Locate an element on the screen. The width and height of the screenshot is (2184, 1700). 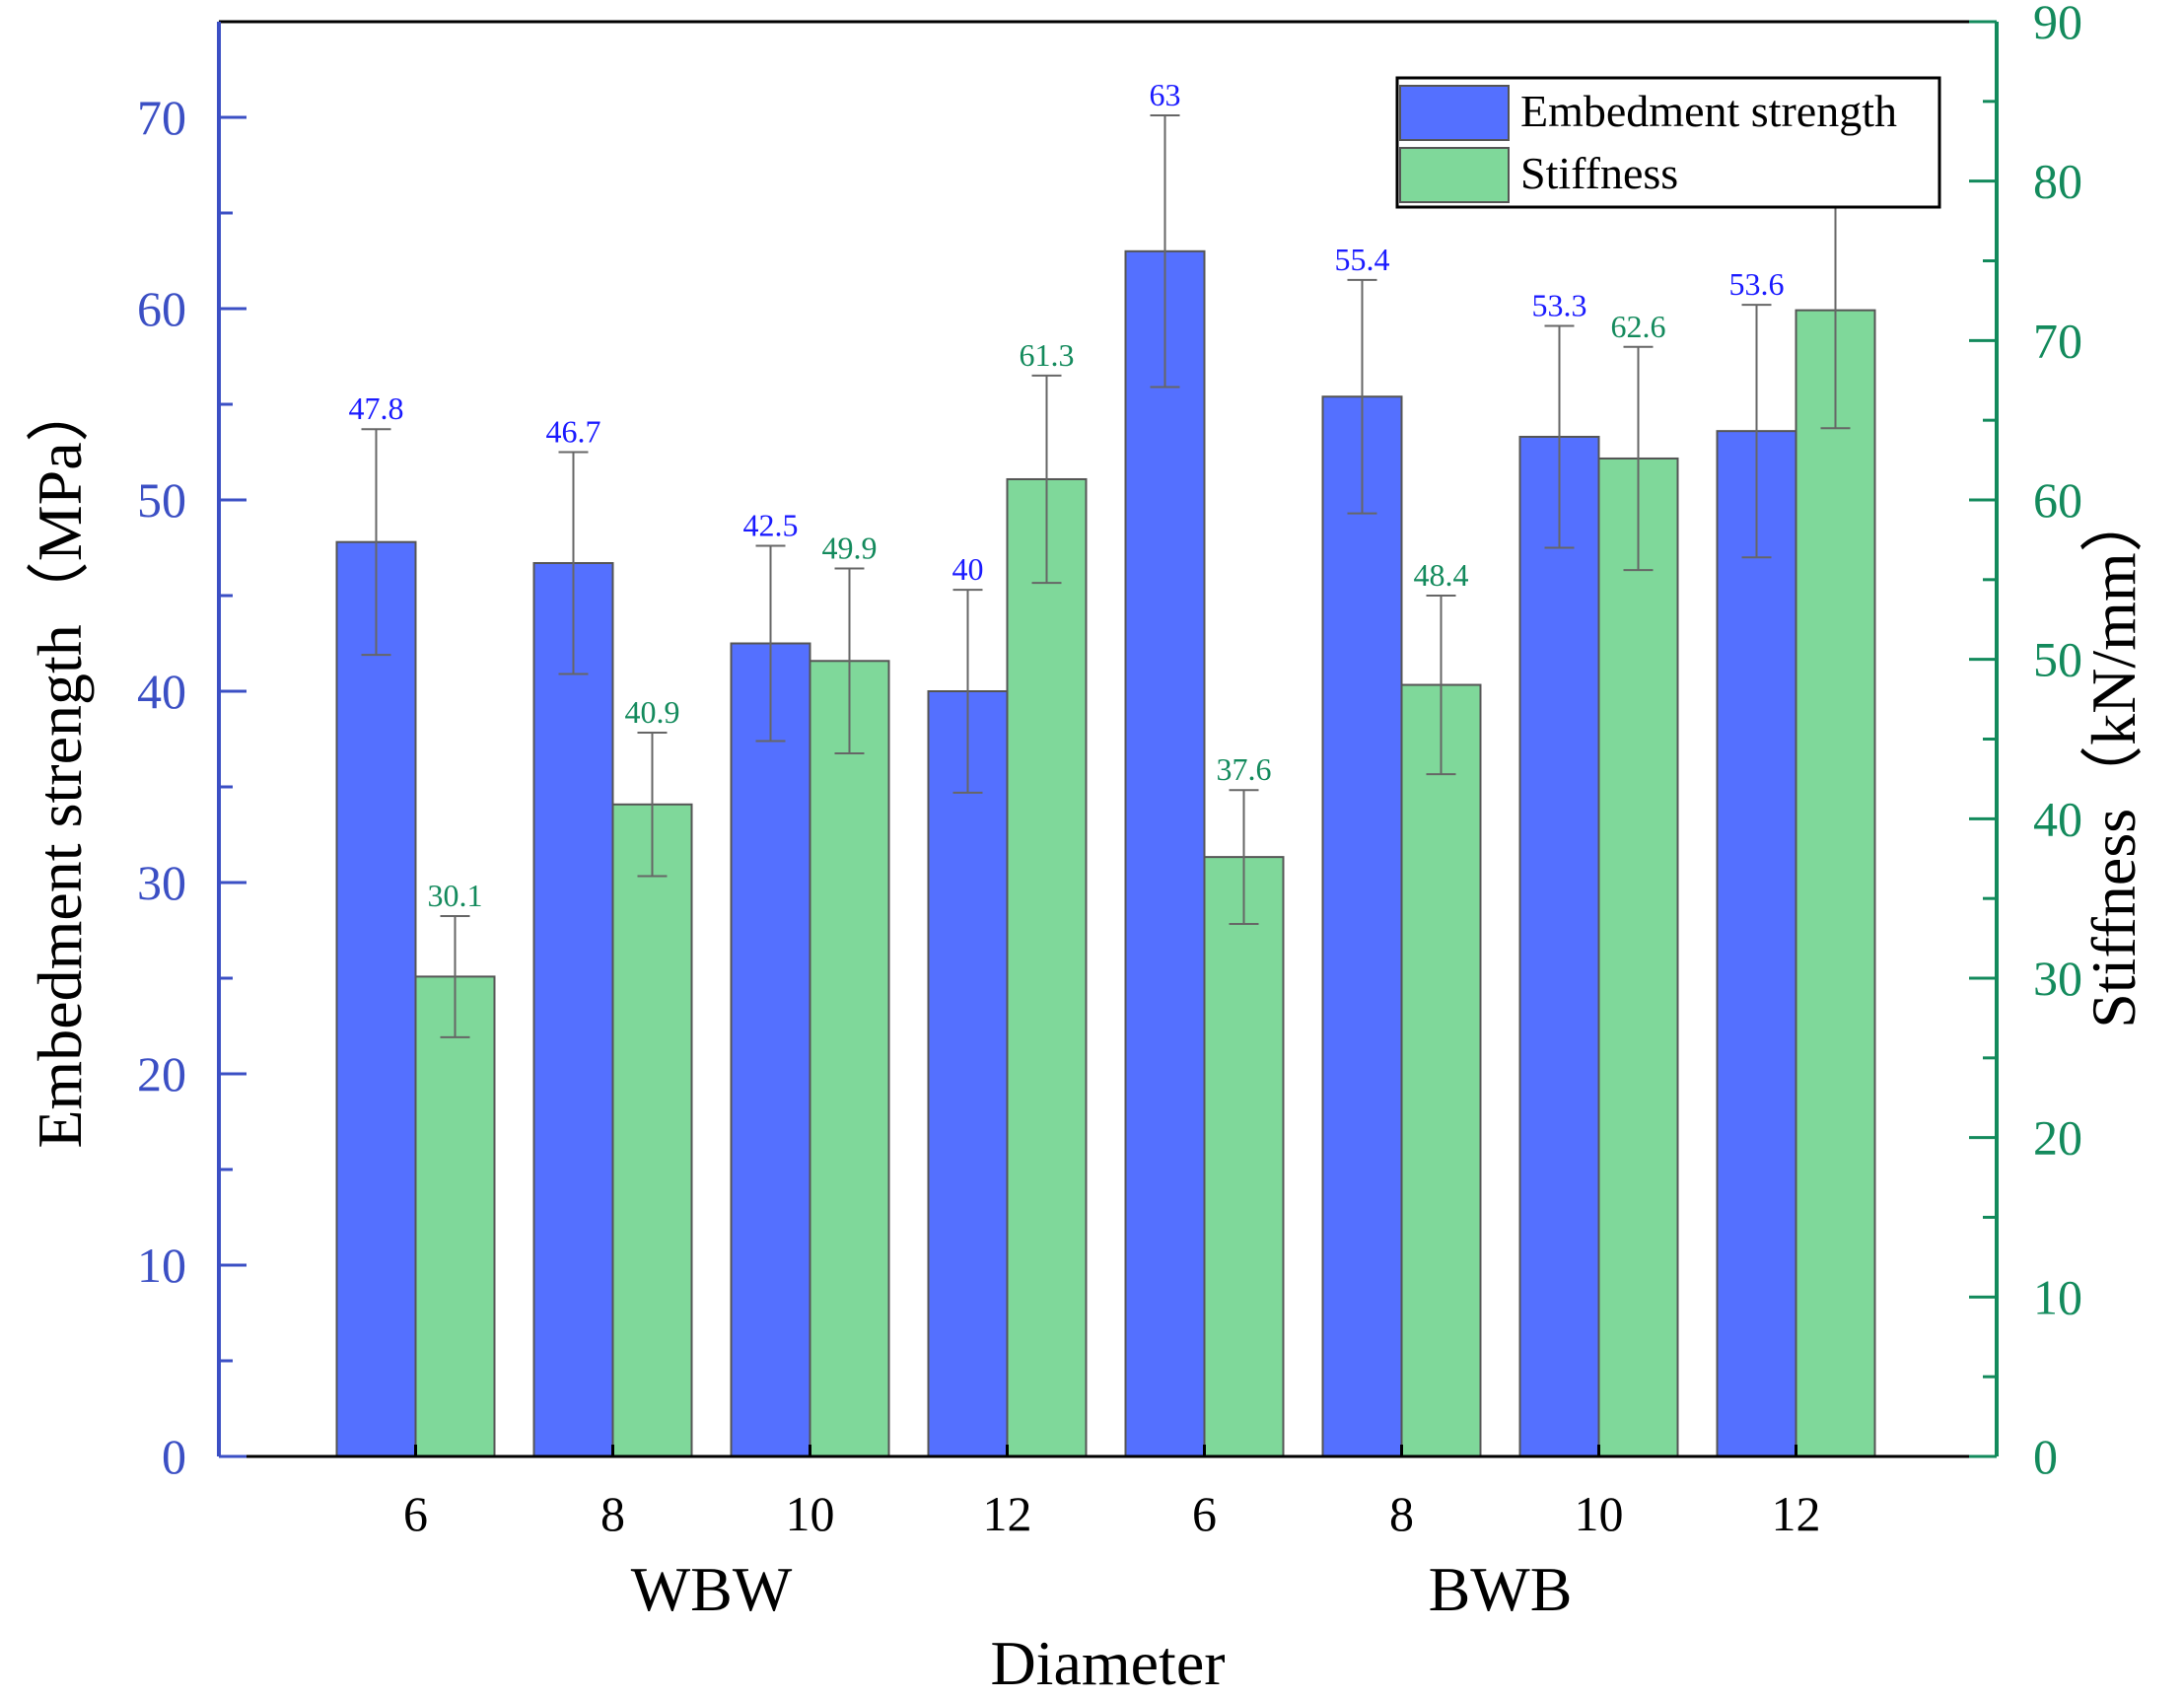
data-label-embedment-strength: 63 is located at coordinates (1165, 95).